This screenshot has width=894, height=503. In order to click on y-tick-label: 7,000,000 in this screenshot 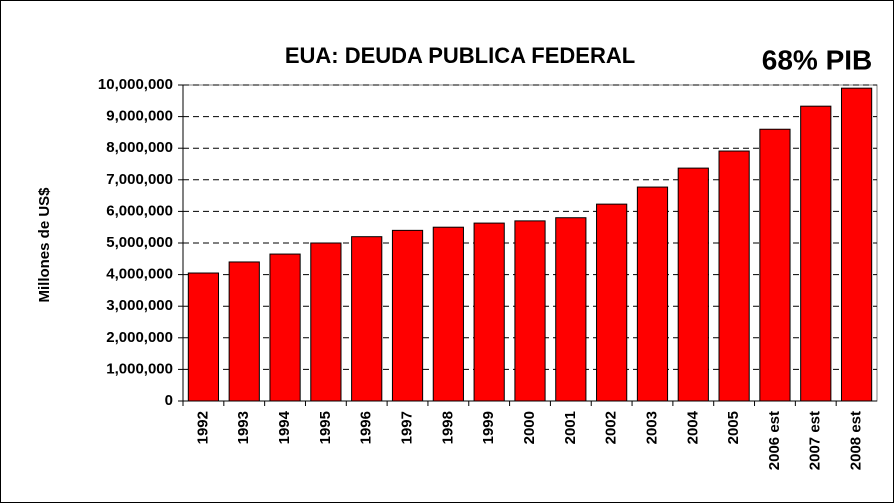, I will do `click(139, 179)`.